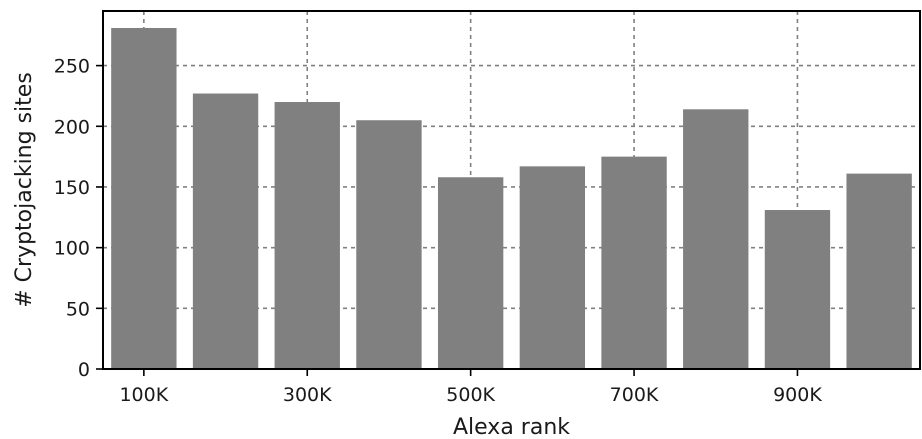  Describe the element at coordinates (634, 262) in the screenshot. I see `bar-700K` at that location.